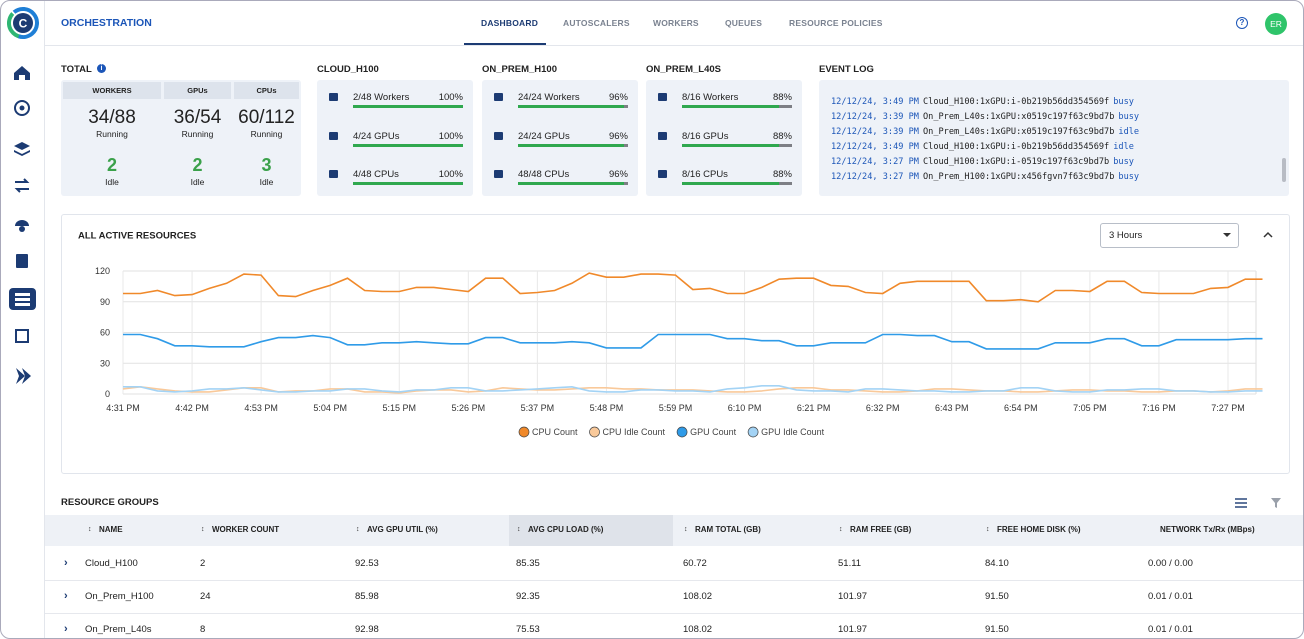 The height and width of the screenshot is (639, 1304). What do you see at coordinates (1016, 162) in the screenshot?
I see `log-text: Cloud_H100:1xGPU:i-0519c197f63c9bd7b` at bounding box center [1016, 162].